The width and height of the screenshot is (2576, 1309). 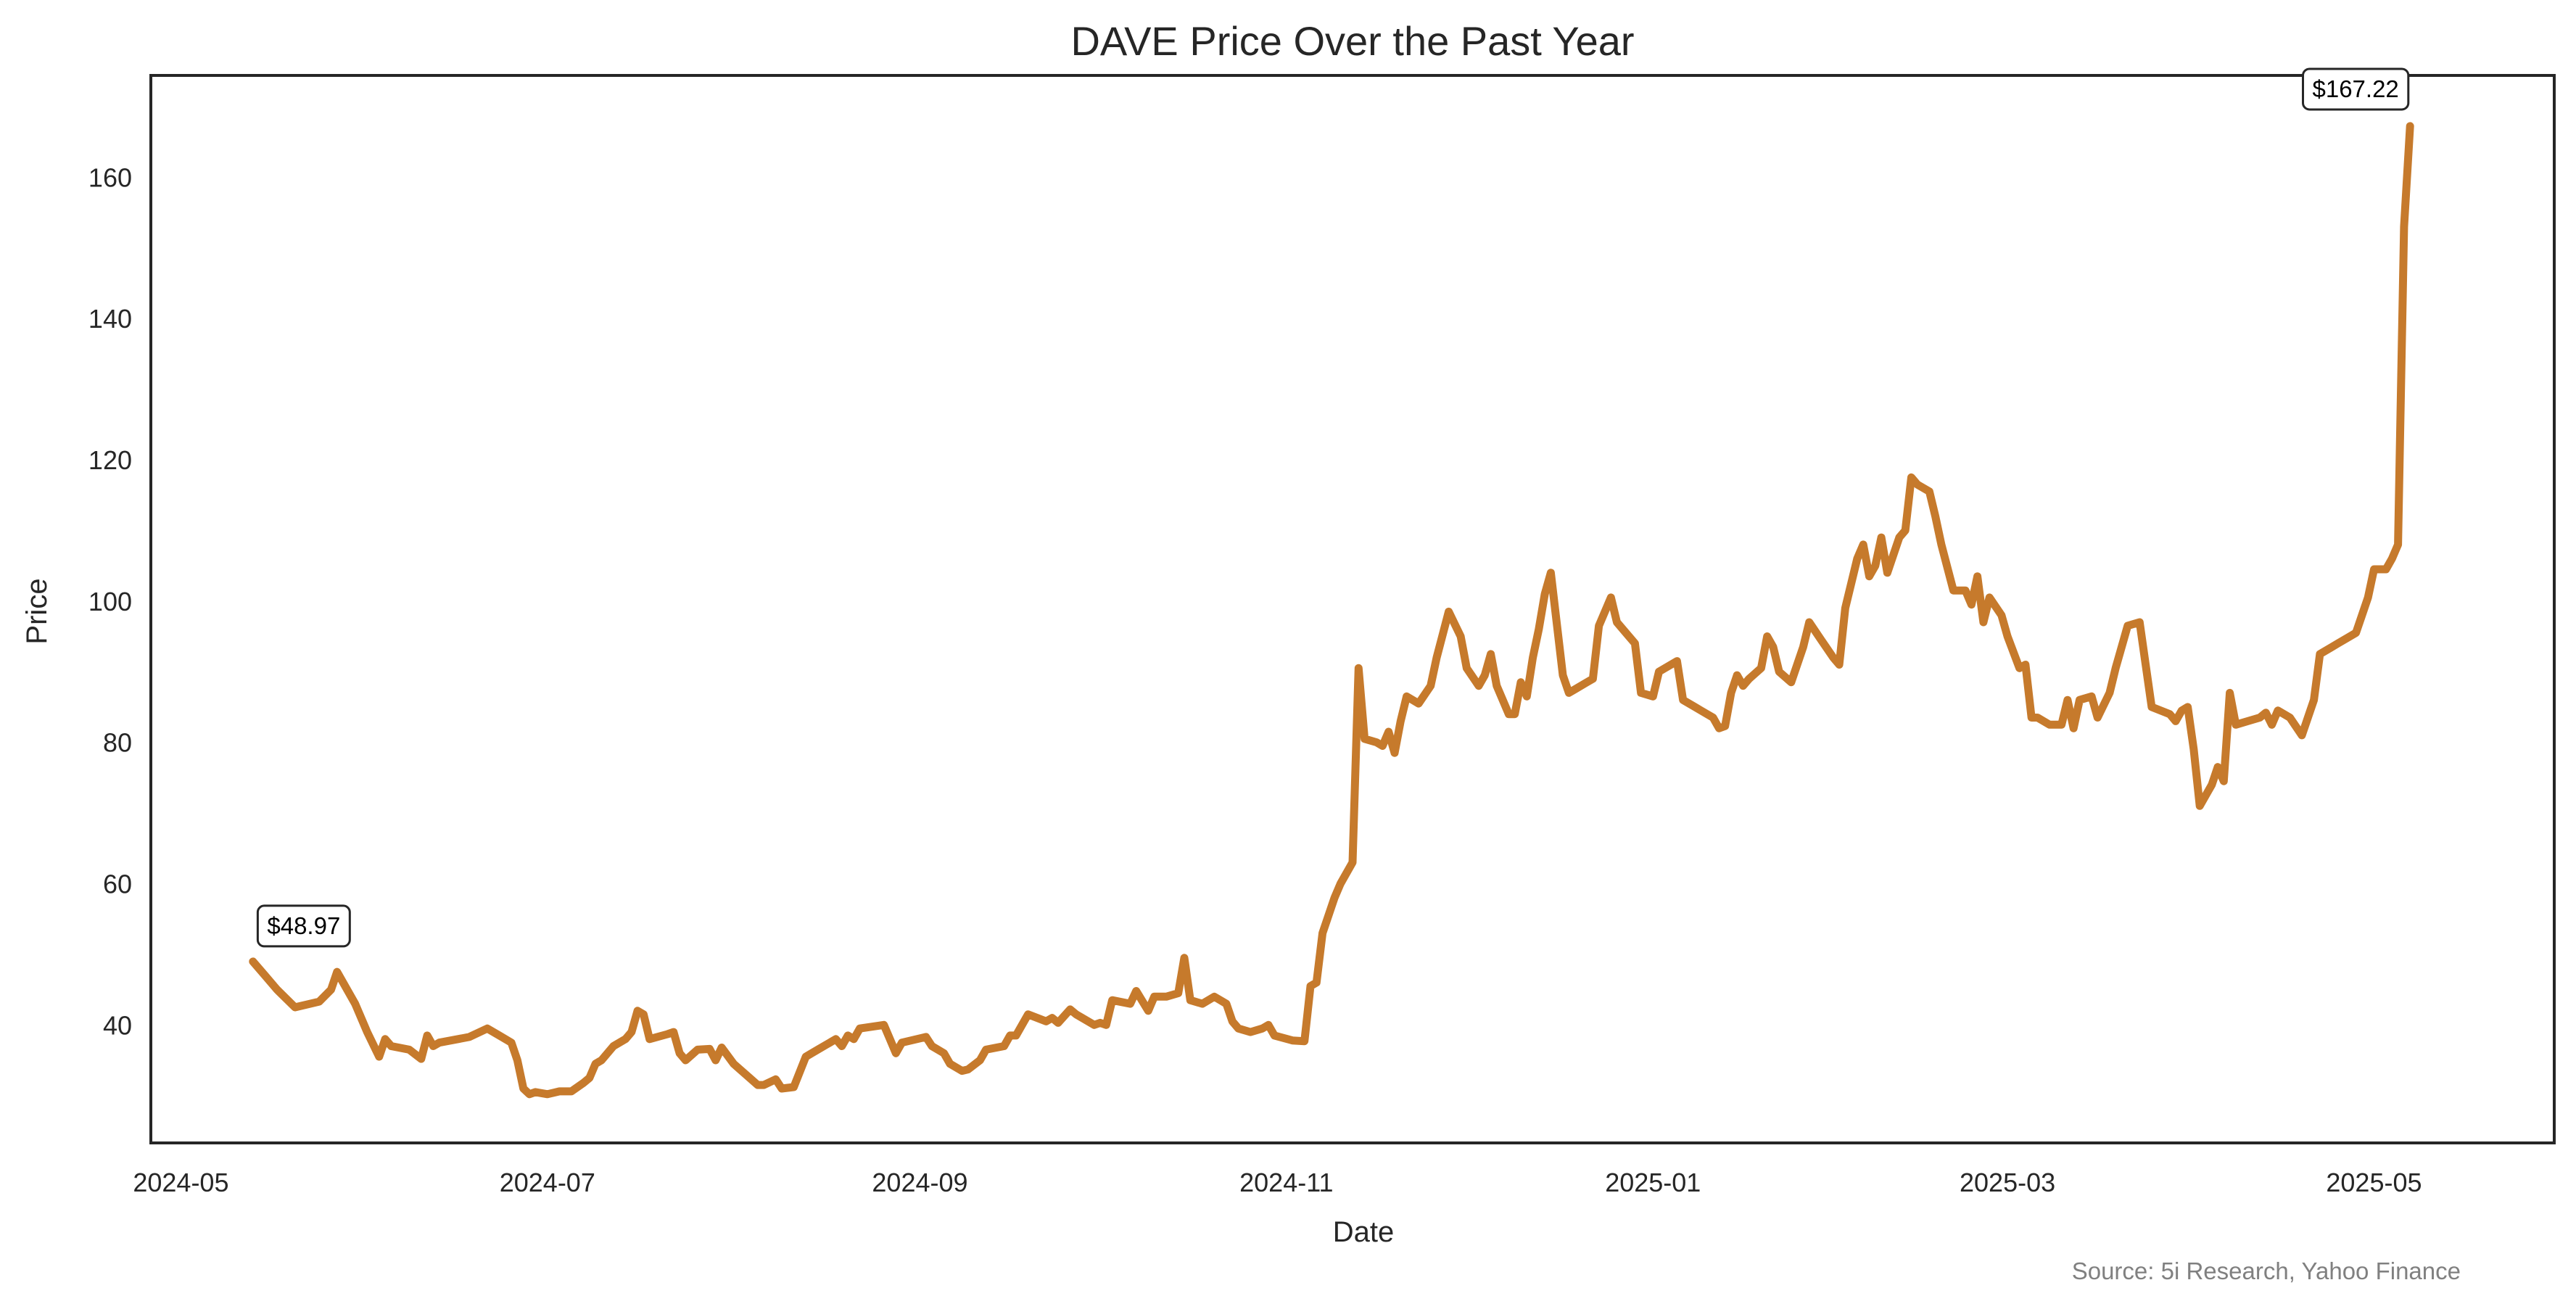 What do you see at coordinates (180, 1183) in the screenshot?
I see `x-tick-label: 2024-05` at bounding box center [180, 1183].